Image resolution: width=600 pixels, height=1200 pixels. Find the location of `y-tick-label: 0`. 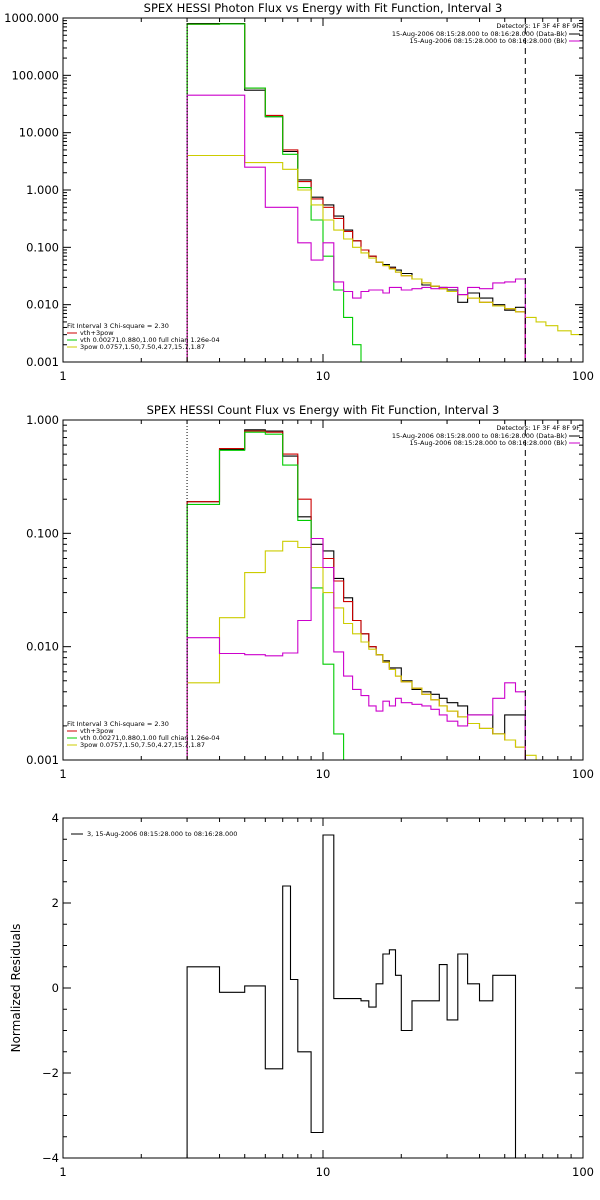

y-tick-label: 0 is located at coordinates (55, 988).